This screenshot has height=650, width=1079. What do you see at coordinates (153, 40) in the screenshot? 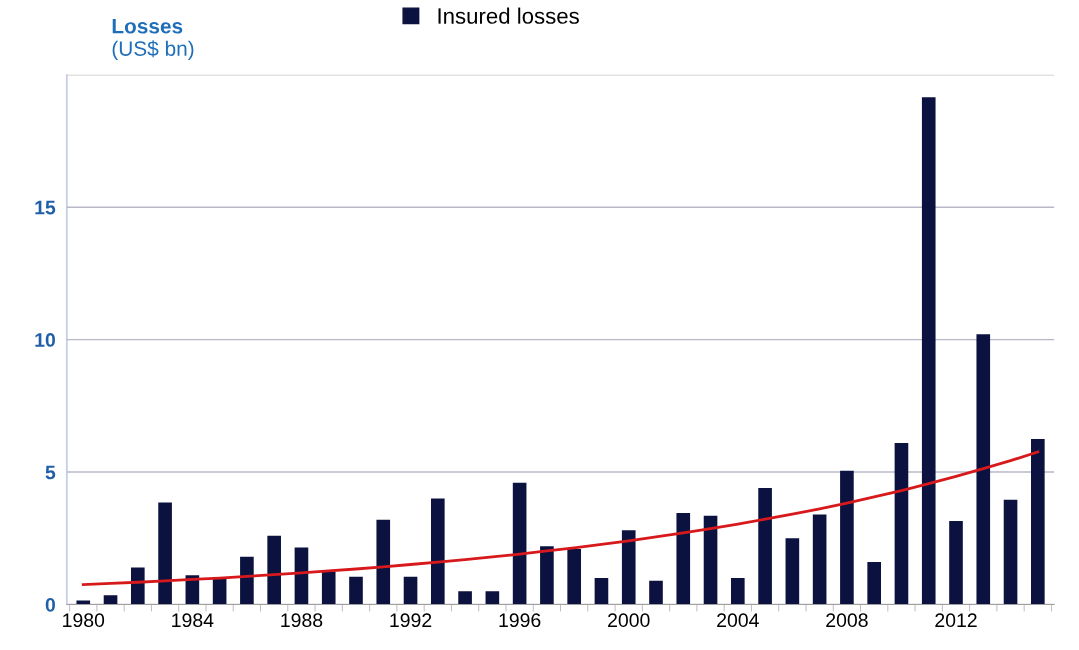
I see `y-axis-title: Losses (US$ bn)` at bounding box center [153, 40].